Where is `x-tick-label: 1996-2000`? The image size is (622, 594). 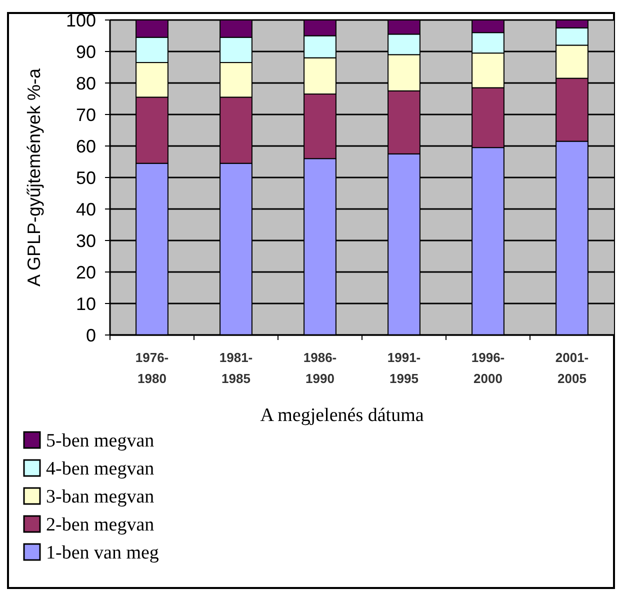 x-tick-label: 1996-2000 is located at coordinates (488, 368).